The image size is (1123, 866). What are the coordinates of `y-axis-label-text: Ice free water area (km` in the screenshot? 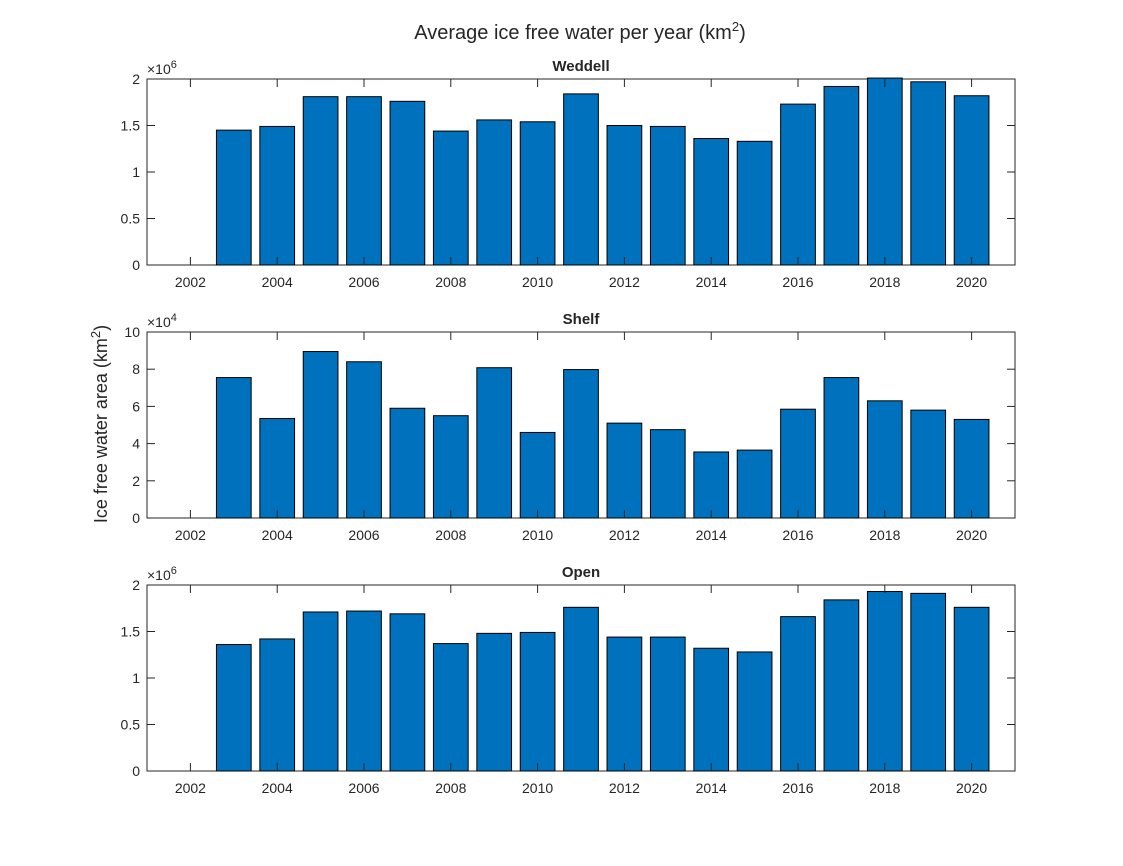 It's located at (101, 430).